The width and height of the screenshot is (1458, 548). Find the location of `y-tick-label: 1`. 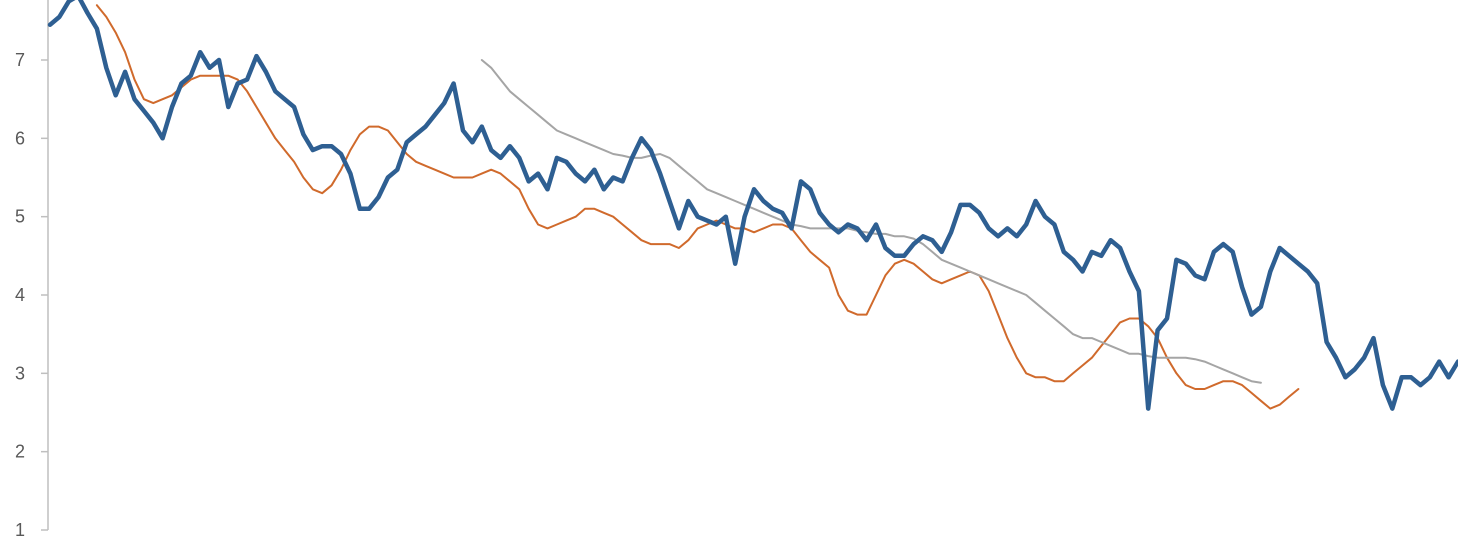

y-tick-label: 1 is located at coordinates (20, 530).